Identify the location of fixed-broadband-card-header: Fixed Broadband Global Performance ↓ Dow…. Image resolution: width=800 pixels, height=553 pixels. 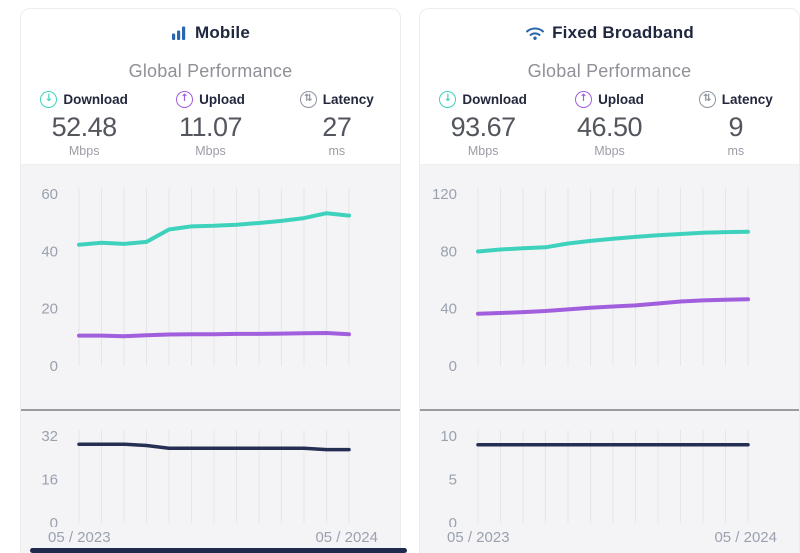
(609, 87).